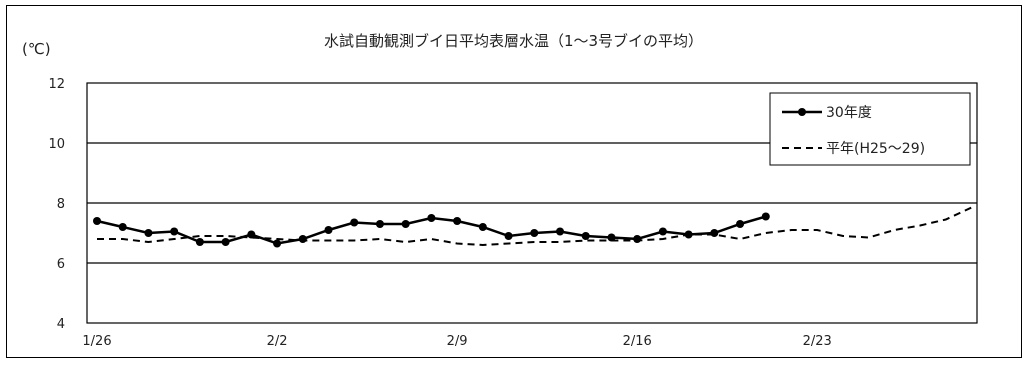  Describe the element at coordinates (61, 204) in the screenshot. I see `y-tick-label: 8` at that location.